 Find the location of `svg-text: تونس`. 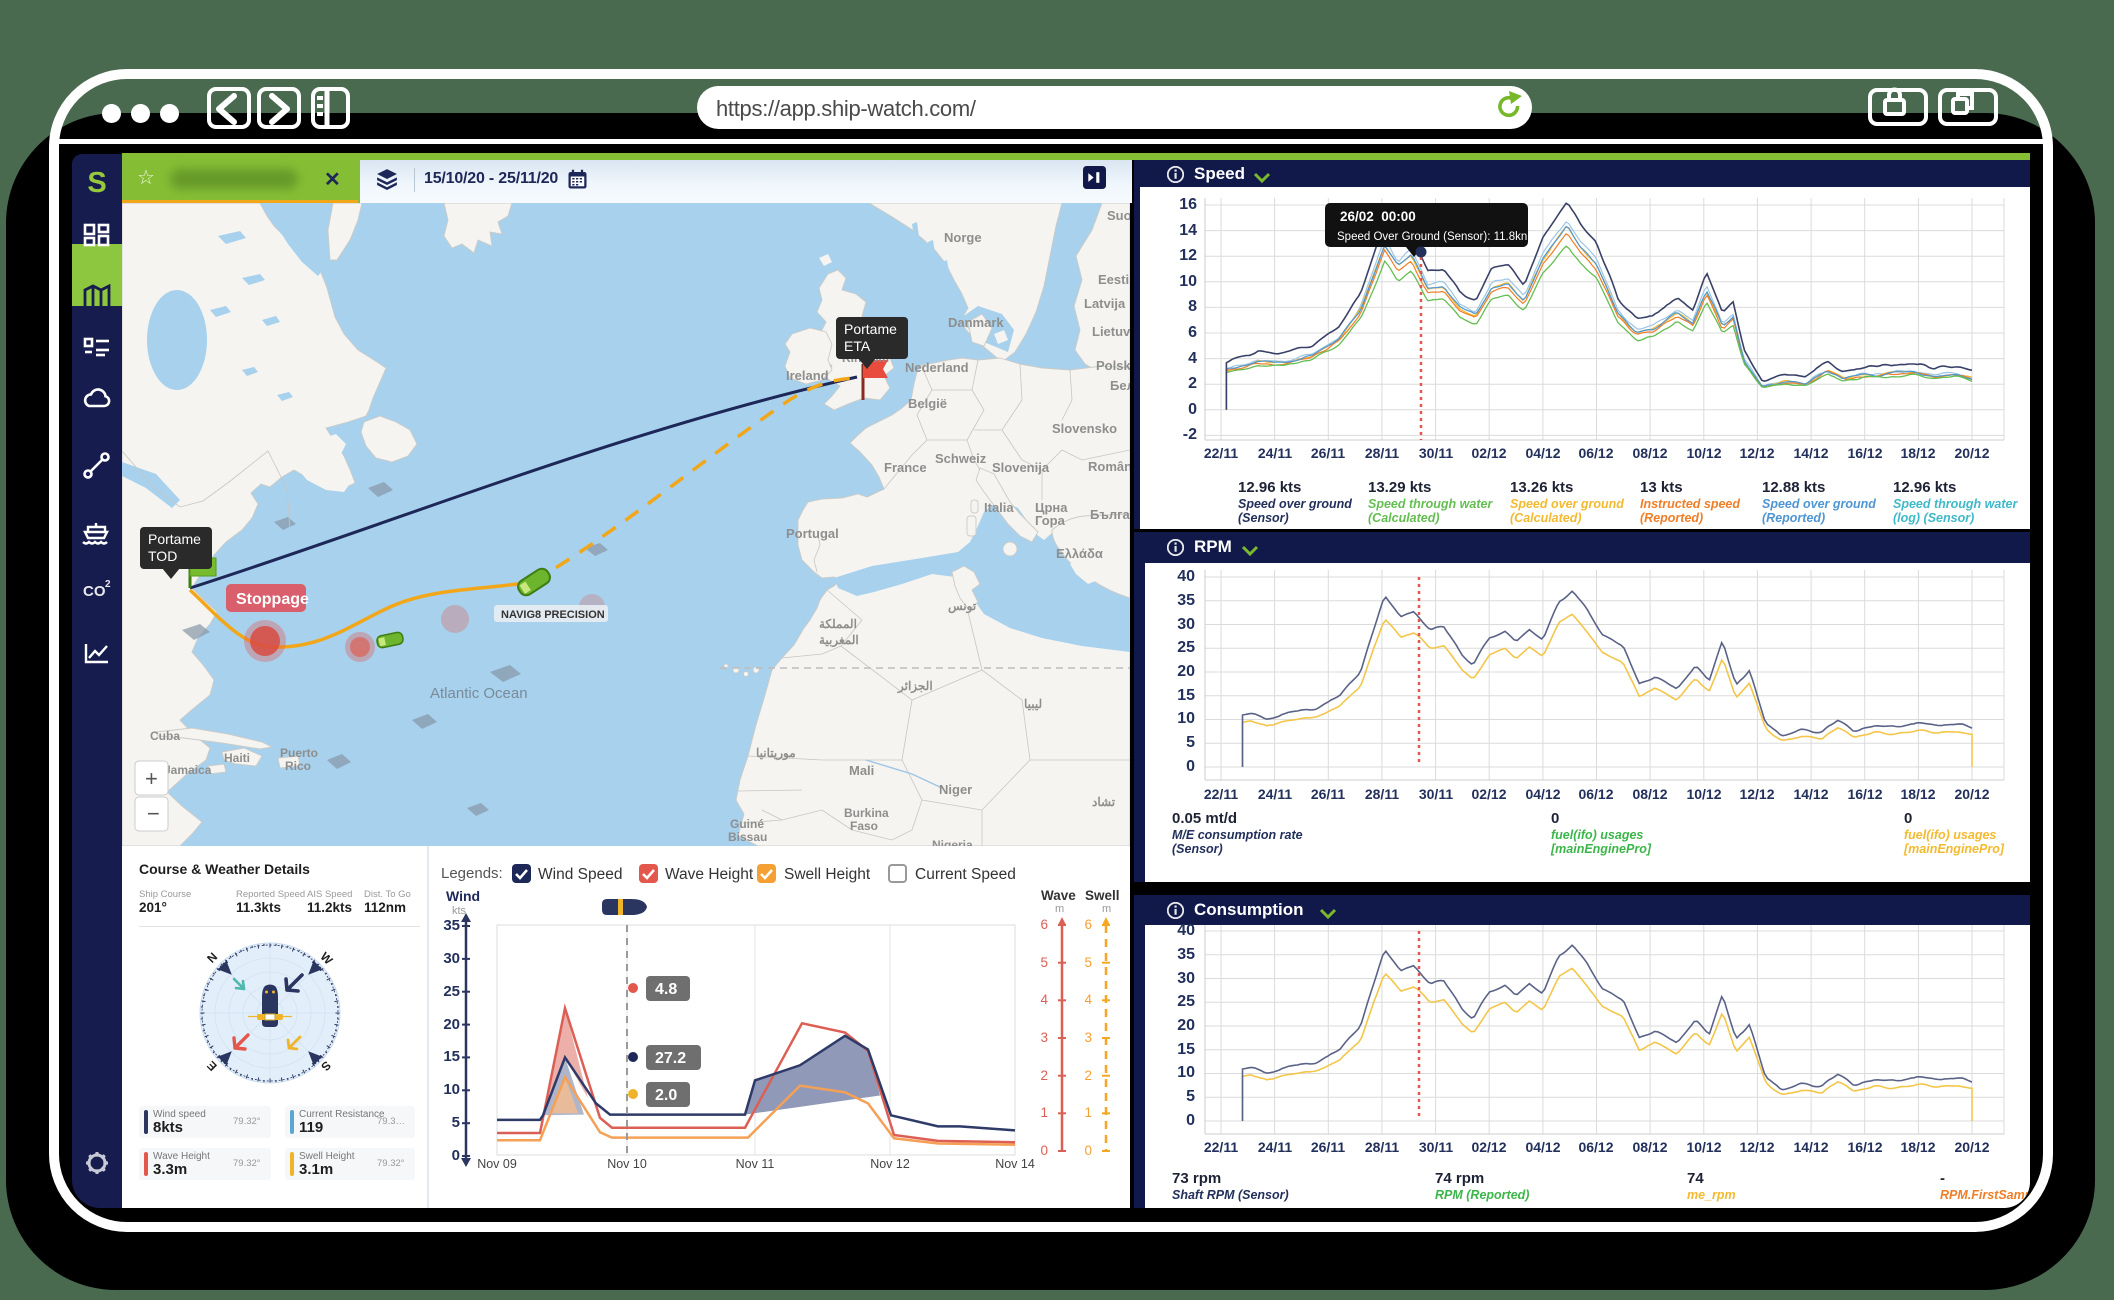

svg-text: تونس is located at coordinates (962, 606).